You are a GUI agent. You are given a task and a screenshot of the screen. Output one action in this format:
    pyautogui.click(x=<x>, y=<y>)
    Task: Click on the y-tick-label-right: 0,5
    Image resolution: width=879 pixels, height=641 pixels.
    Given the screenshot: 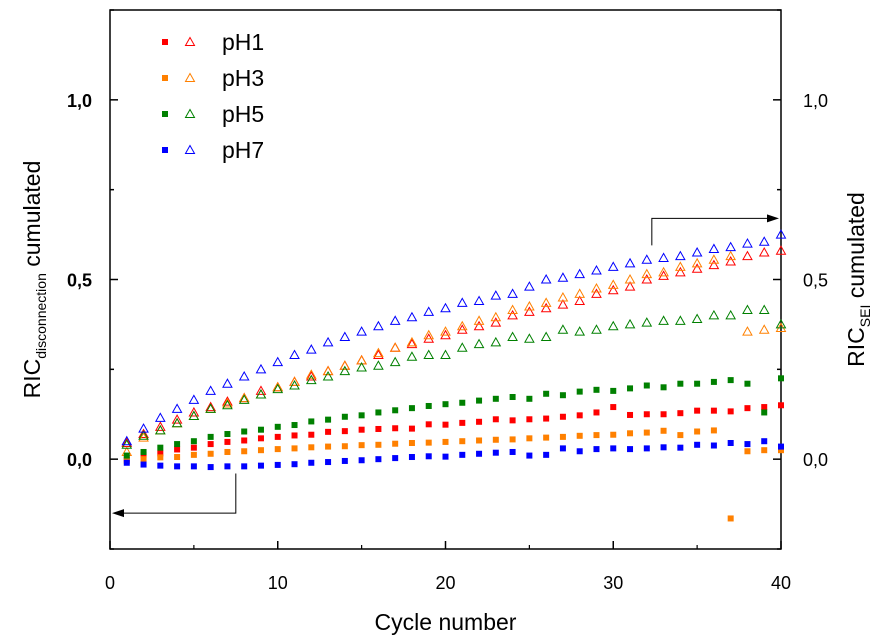 What is the action you would take?
    pyautogui.click(x=815, y=281)
    